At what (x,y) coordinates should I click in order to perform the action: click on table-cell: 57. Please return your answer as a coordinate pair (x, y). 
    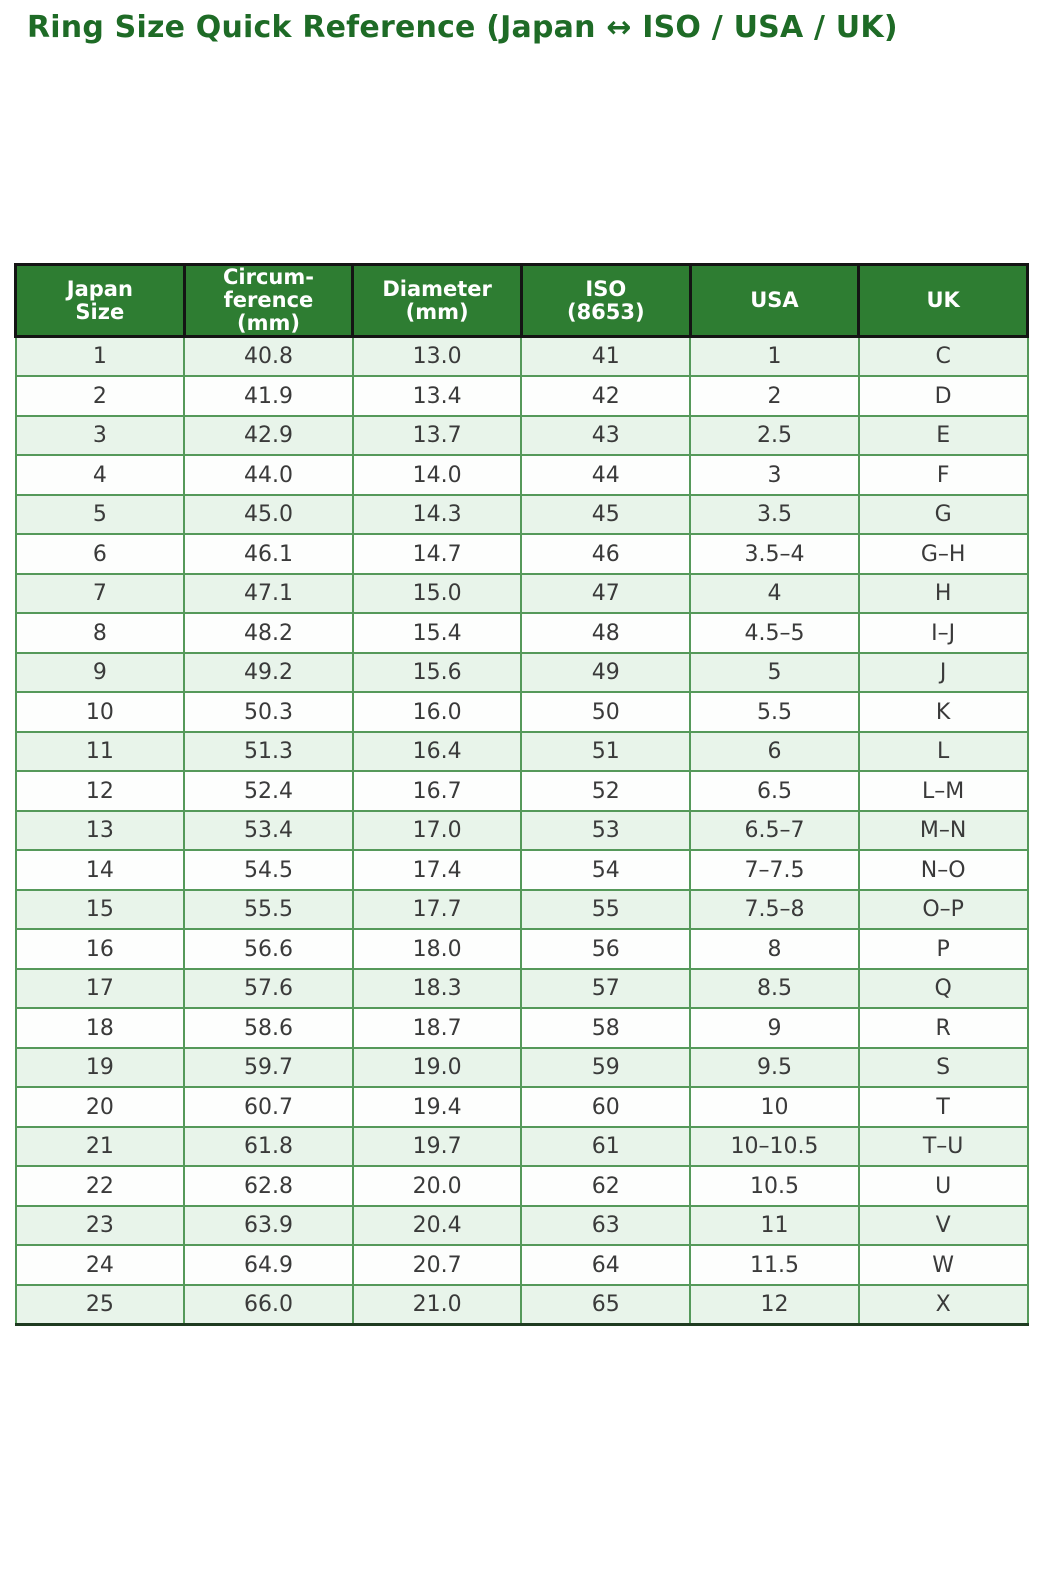
    Looking at the image, I should click on (606, 988).